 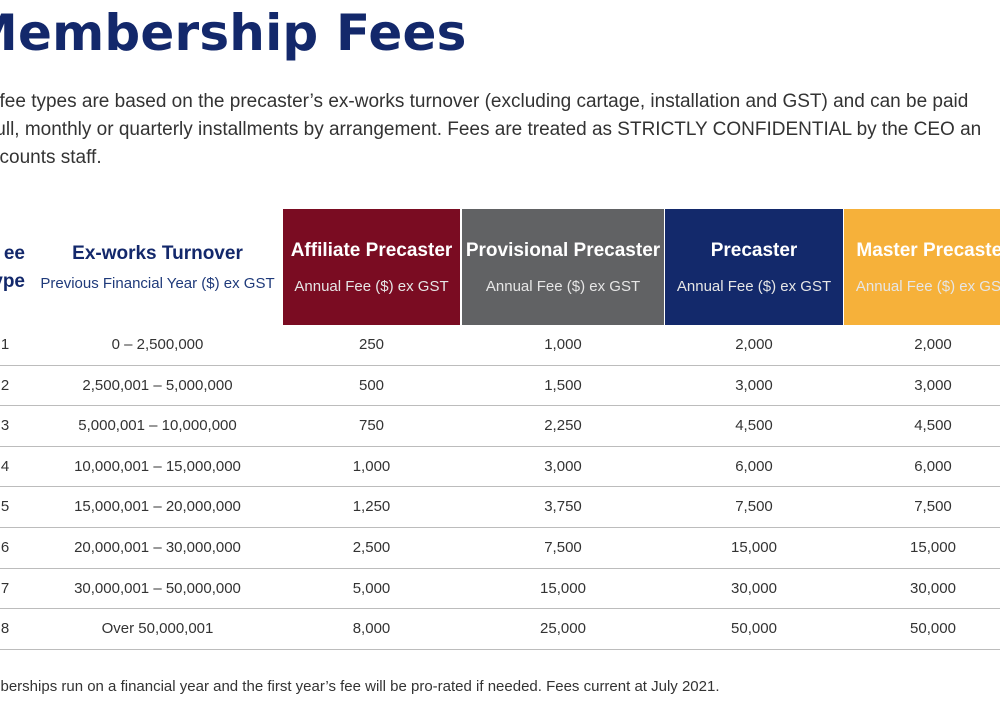 I want to click on cell-provisional: 25,000, so click(x=563, y=629).